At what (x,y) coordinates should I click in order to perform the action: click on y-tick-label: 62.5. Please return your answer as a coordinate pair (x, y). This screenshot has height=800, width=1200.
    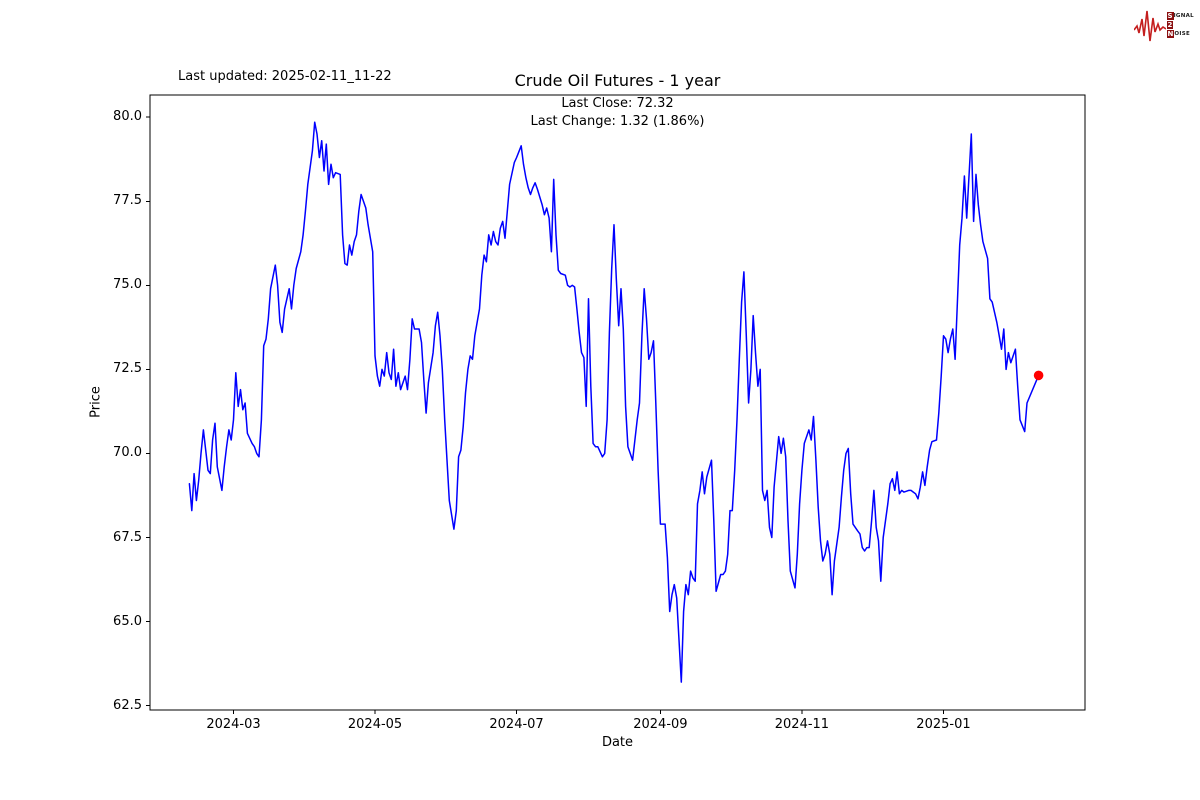
    Looking at the image, I should click on (127, 705).